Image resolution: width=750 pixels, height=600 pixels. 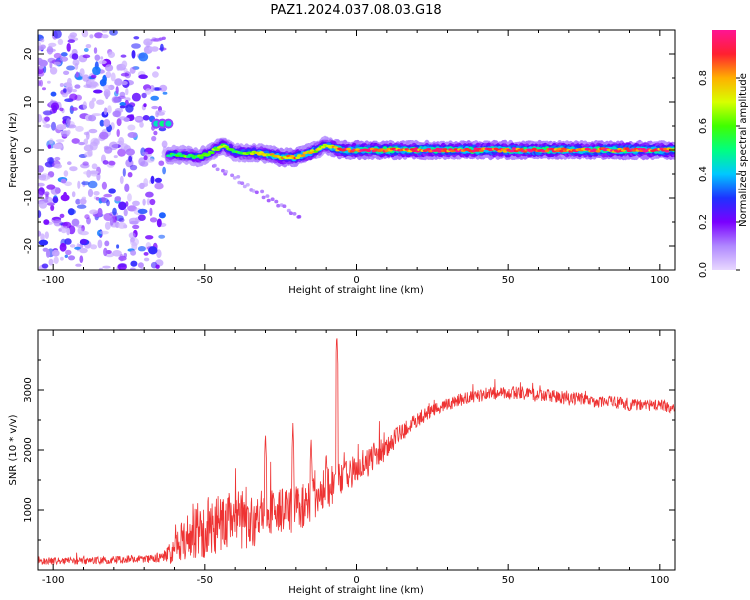 I want to click on snr-x-label: Height of straight line (km), so click(x=356, y=590).